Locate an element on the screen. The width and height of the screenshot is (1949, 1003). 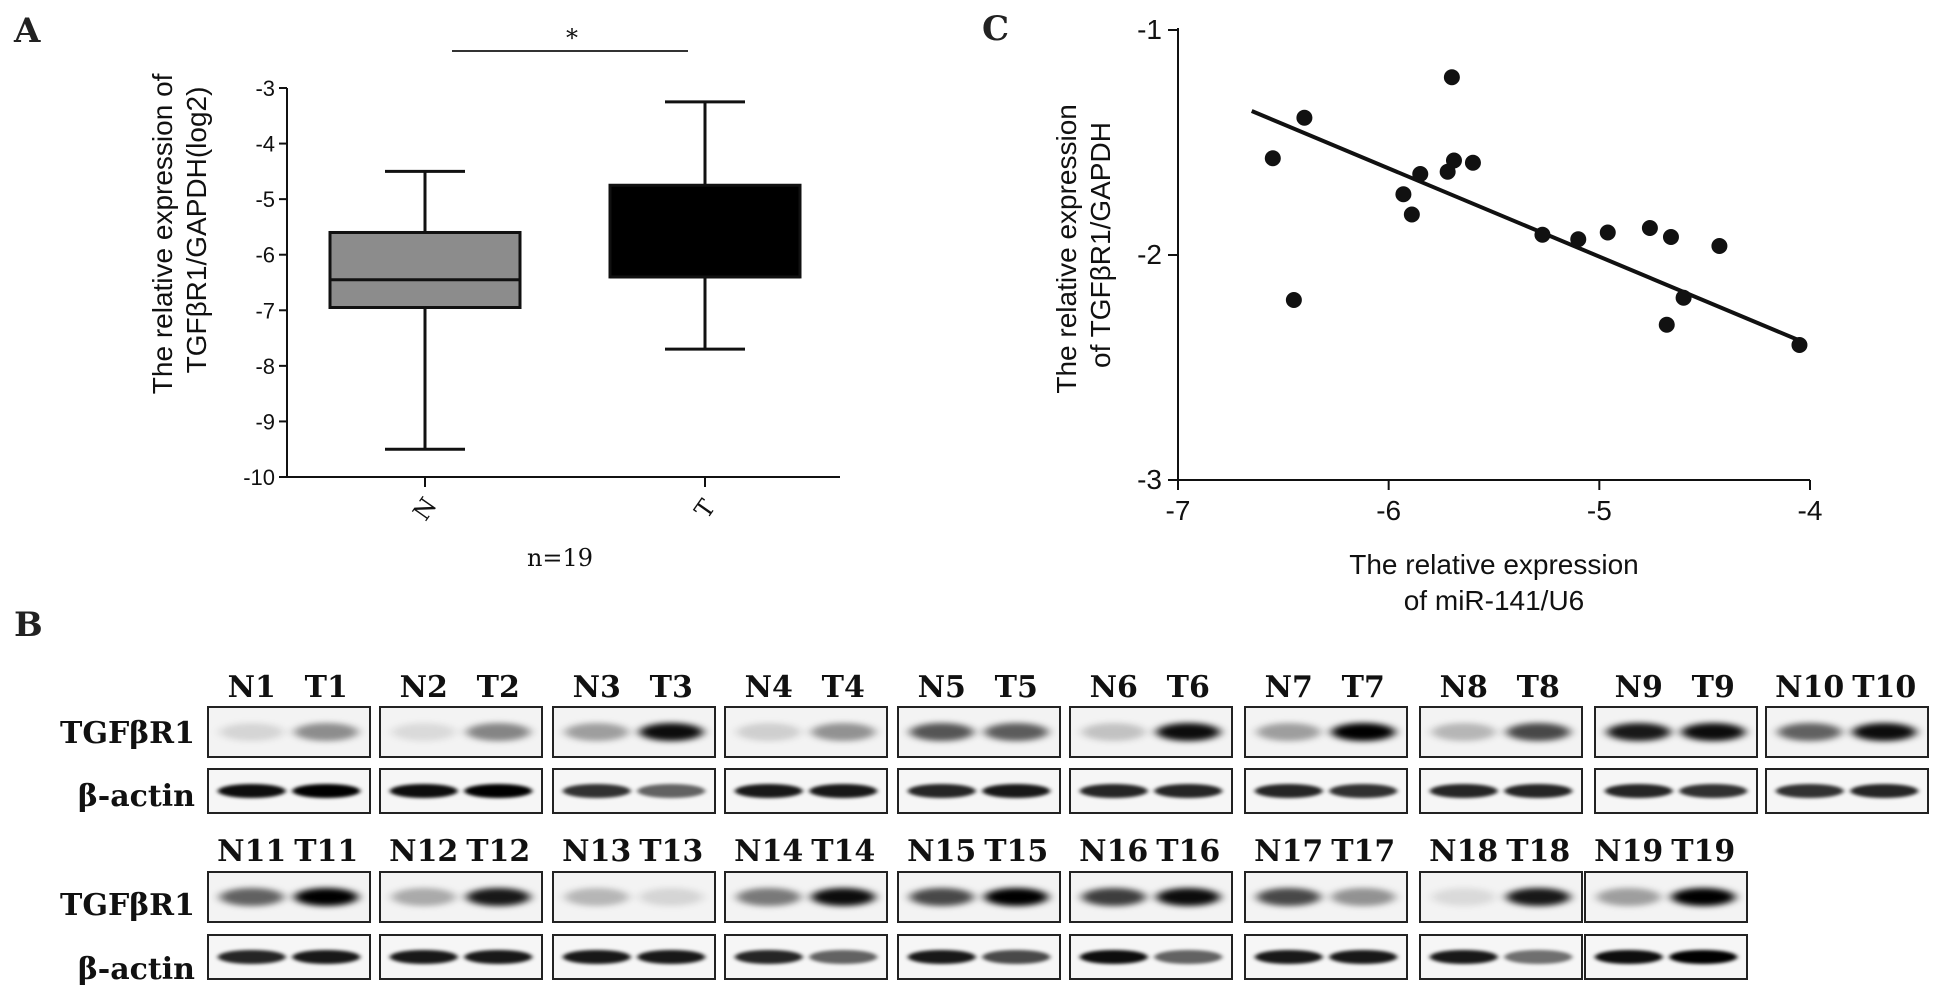
band-tgfbr1-n7 is located at coordinates (1288, 732).